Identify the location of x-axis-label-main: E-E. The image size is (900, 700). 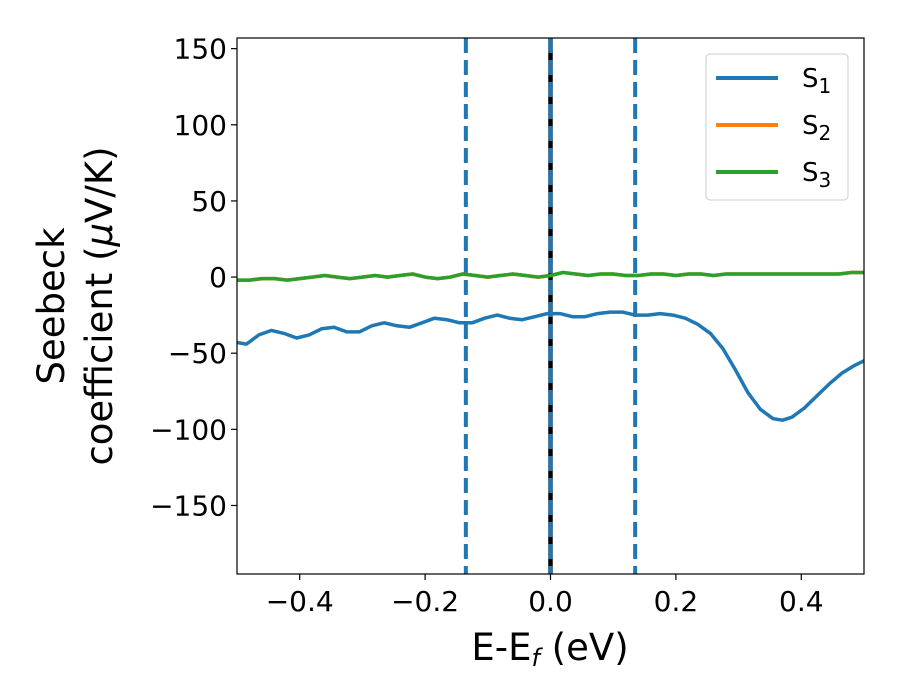
(501, 647).